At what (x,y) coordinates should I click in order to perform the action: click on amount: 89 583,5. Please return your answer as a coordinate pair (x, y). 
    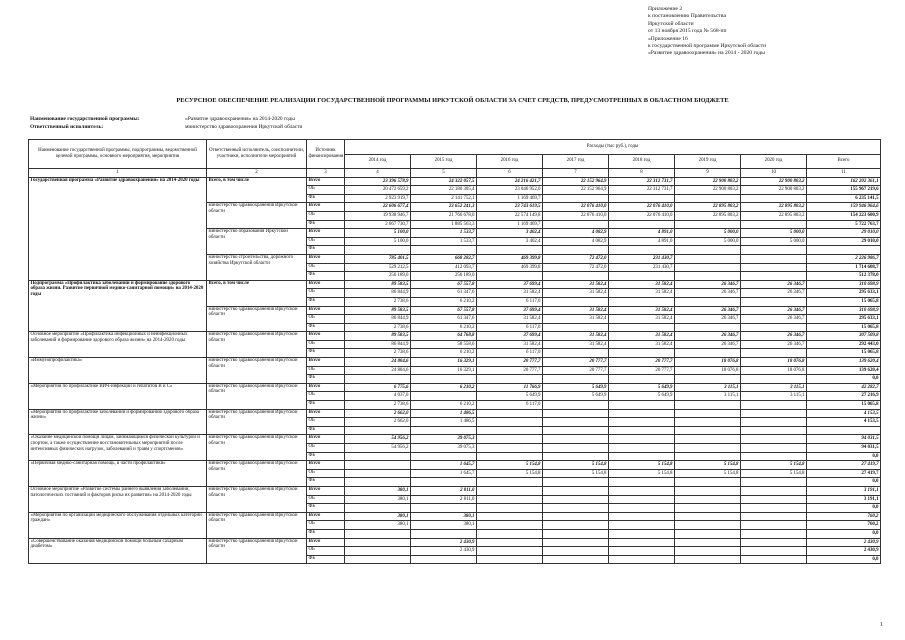
    Looking at the image, I should click on (377, 284).